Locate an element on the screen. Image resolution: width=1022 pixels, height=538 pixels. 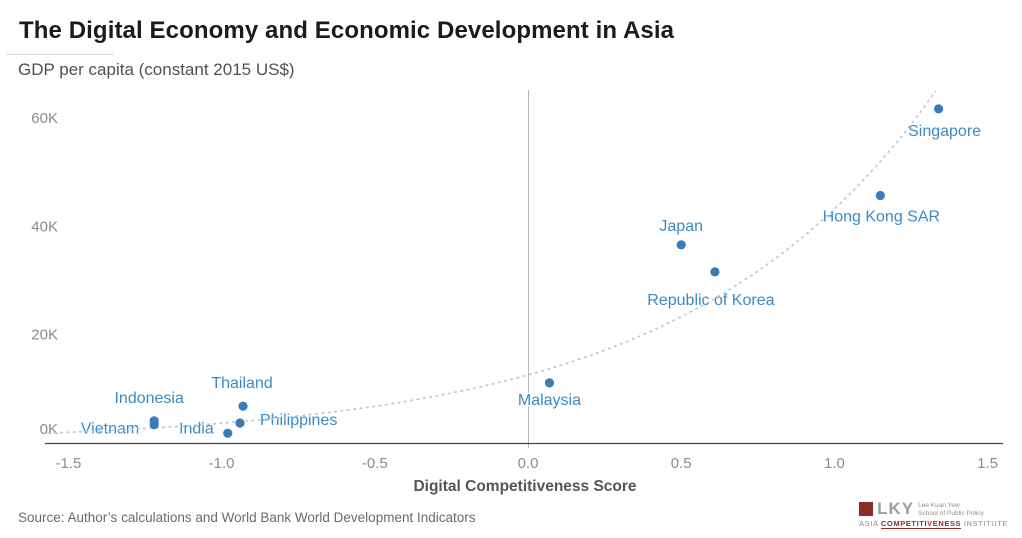
data-point-malaysia is located at coordinates (549, 383).